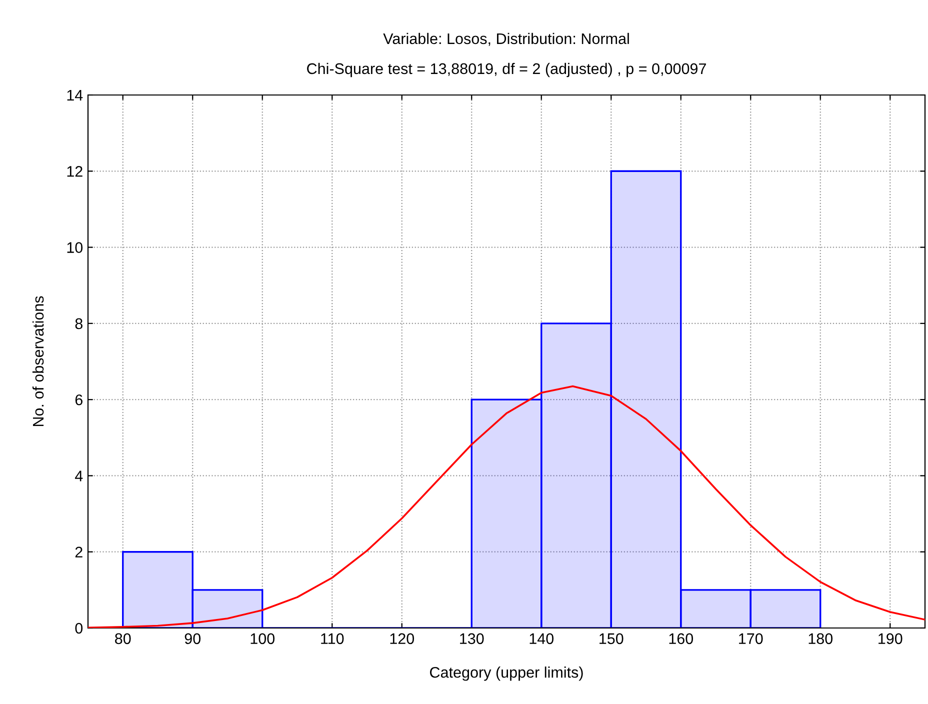  What do you see at coordinates (38, 361) in the screenshot?
I see `y-axis-title: No. of observations` at bounding box center [38, 361].